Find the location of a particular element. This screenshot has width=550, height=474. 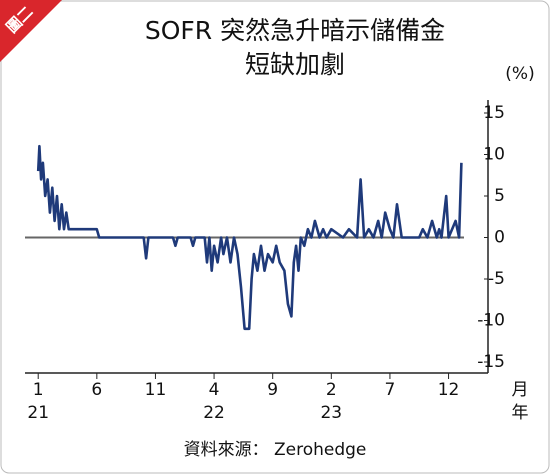

x-unit: 月 is located at coordinates (520, 390).